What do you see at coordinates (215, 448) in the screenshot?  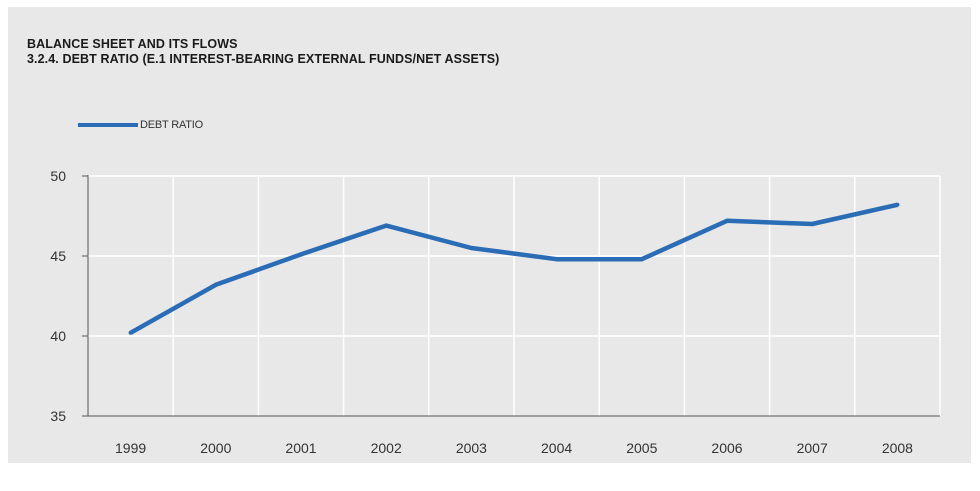 I see `x-tick-label: 2000` at bounding box center [215, 448].